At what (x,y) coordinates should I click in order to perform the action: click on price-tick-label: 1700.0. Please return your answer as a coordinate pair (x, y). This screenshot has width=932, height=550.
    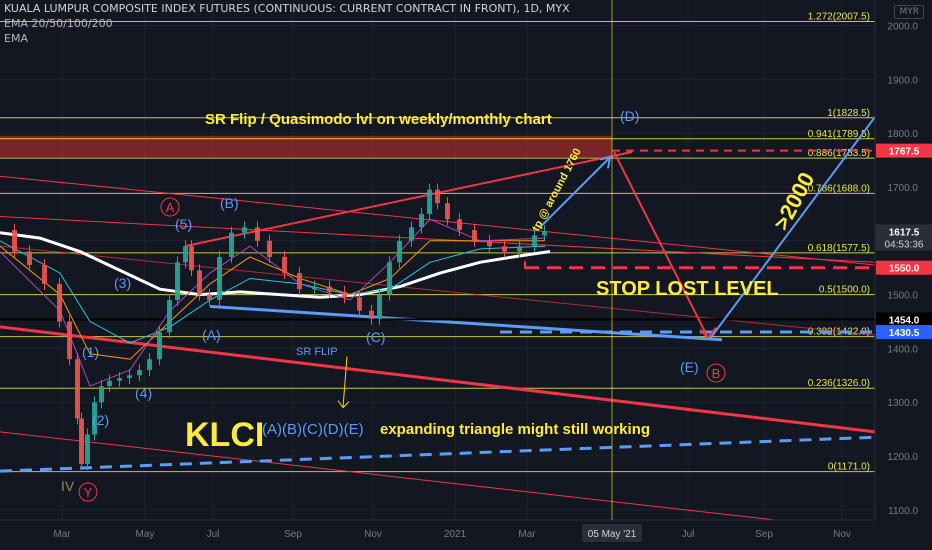
    Looking at the image, I should click on (902, 188).